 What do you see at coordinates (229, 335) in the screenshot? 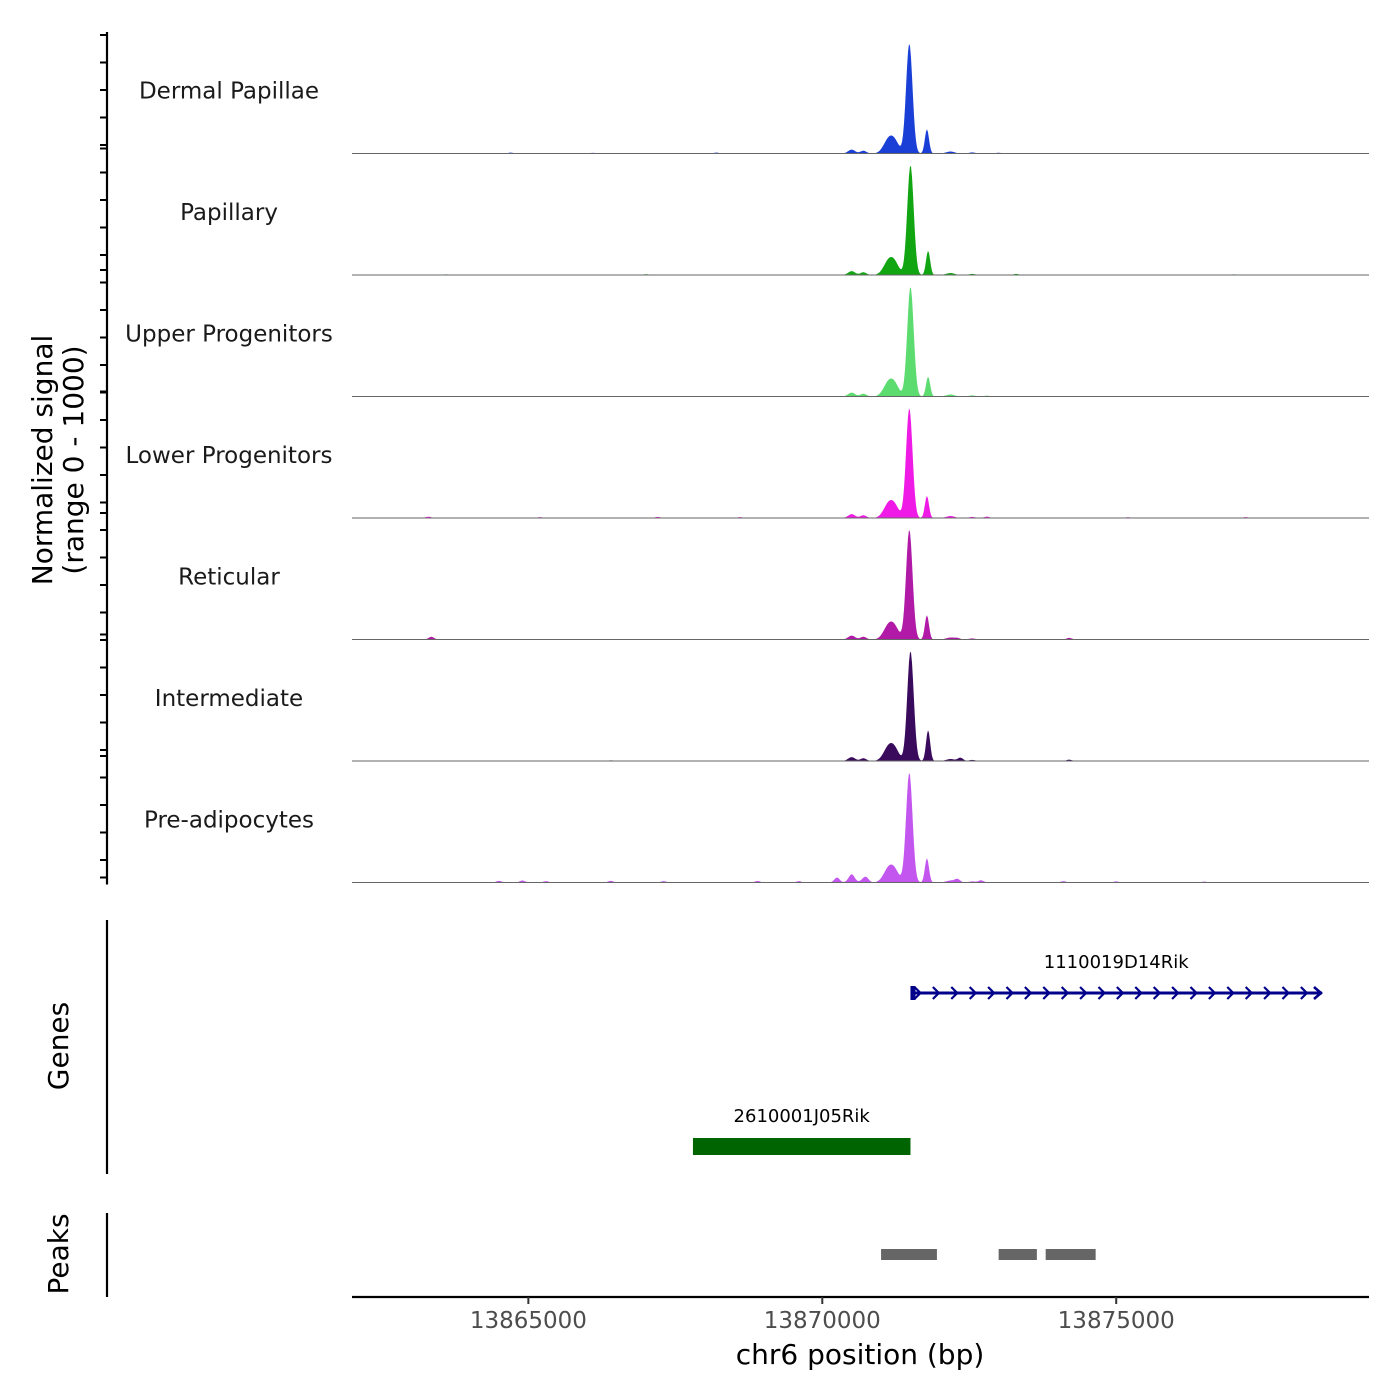
I see `track-label: Upper Progenitors` at bounding box center [229, 335].